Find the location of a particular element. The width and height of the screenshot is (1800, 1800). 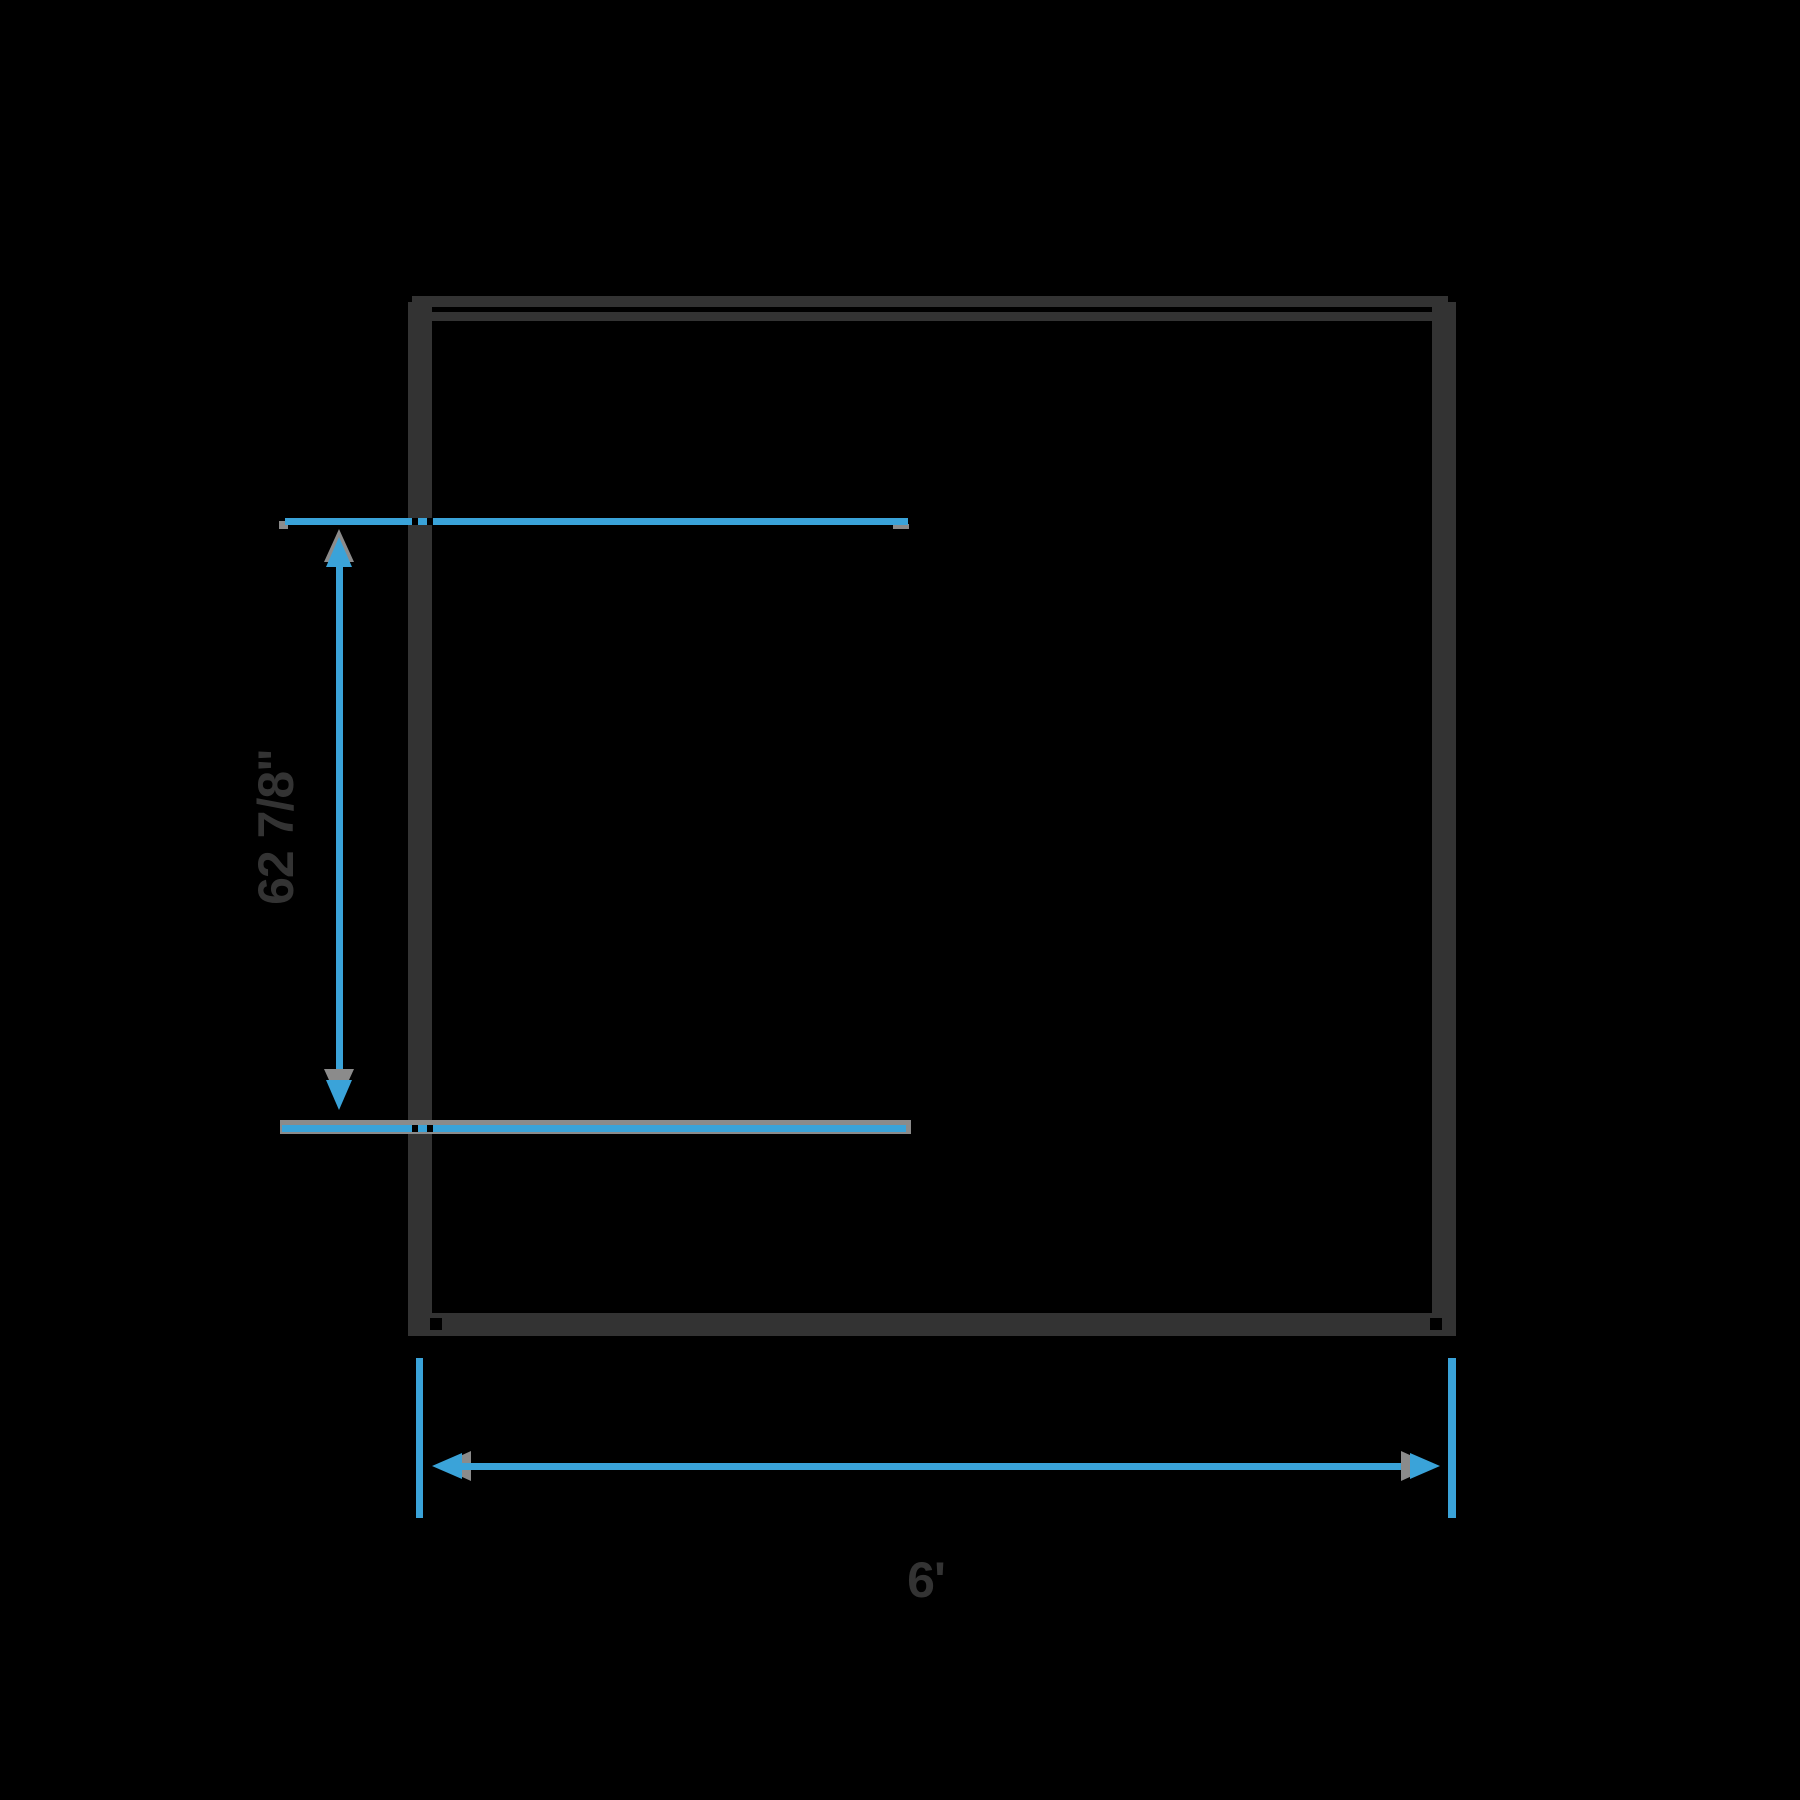

upper-guide-gray-tick-left is located at coordinates (283, 525).